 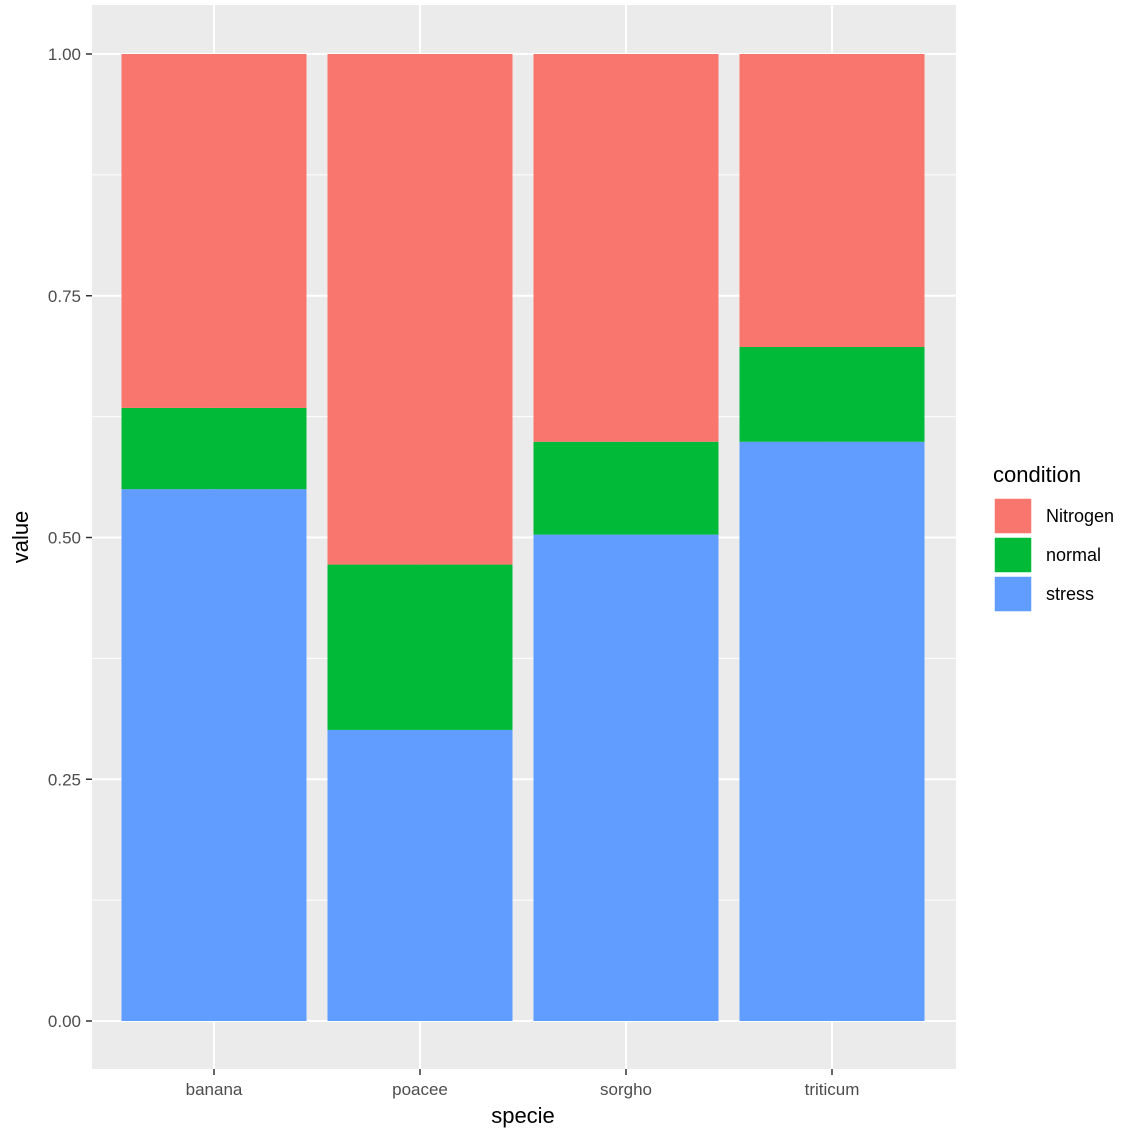 What do you see at coordinates (420, 647) in the screenshot?
I see `bar-poacee-normal` at bounding box center [420, 647].